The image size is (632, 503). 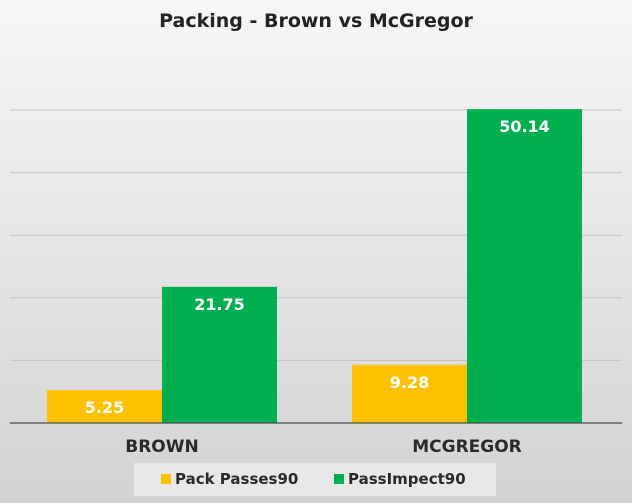 I want to click on legend-background, so click(x=315, y=479).